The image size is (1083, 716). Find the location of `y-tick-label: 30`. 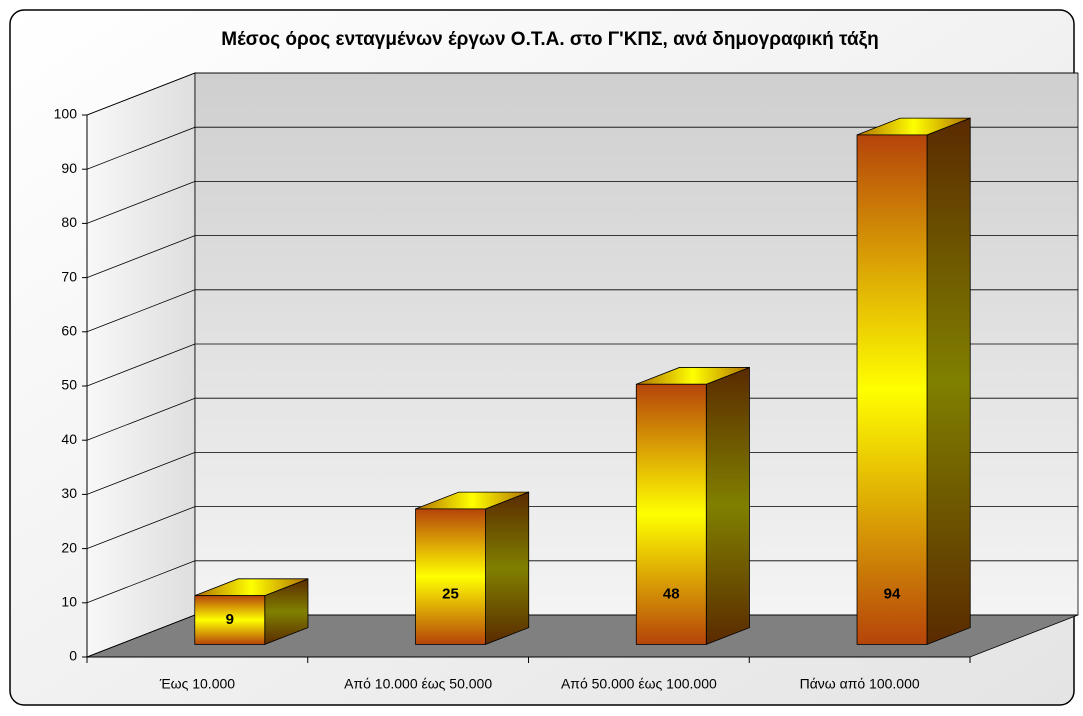

y-tick-label: 30 is located at coordinates (69, 493).